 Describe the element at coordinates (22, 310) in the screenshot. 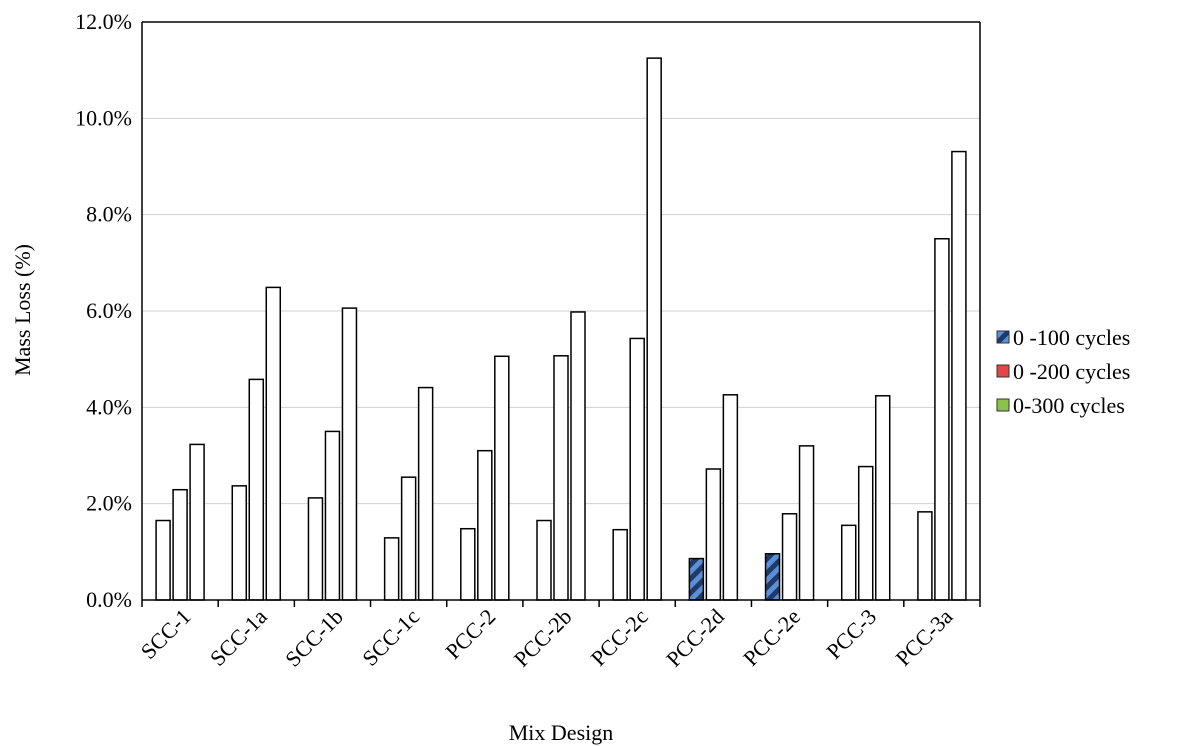

I see `y-axis-title: Mass Loss (%)` at that location.